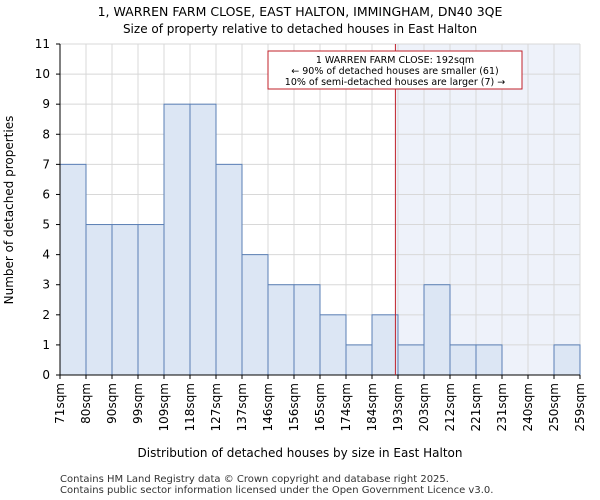 The height and width of the screenshot is (500, 600). What do you see at coordinates (476, 407) in the screenshot?
I see `x-tick-label: 221sqm` at bounding box center [476, 407].